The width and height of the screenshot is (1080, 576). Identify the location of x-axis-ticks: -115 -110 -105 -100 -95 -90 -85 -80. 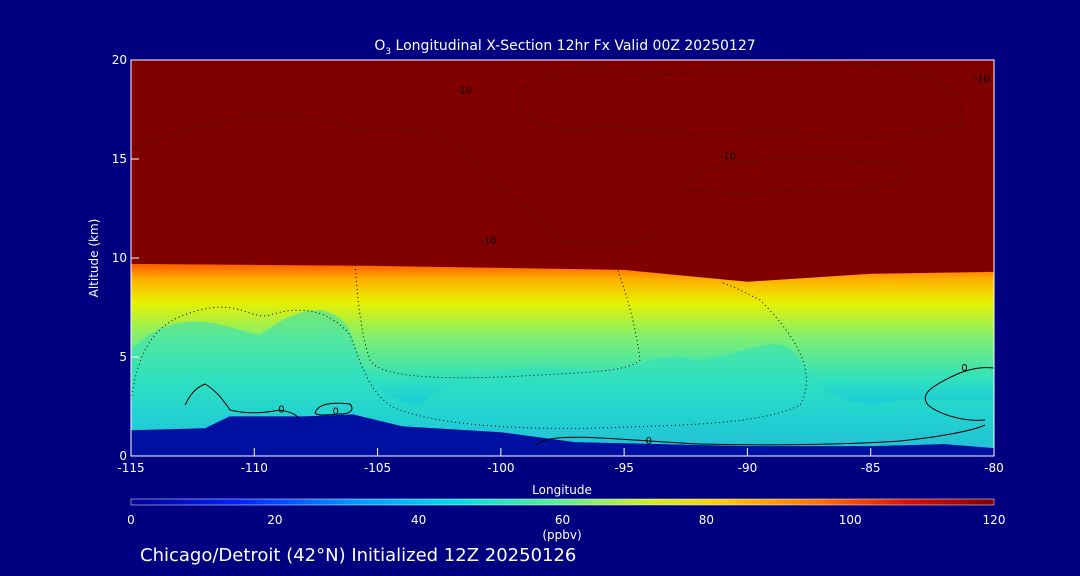
(560, 461).